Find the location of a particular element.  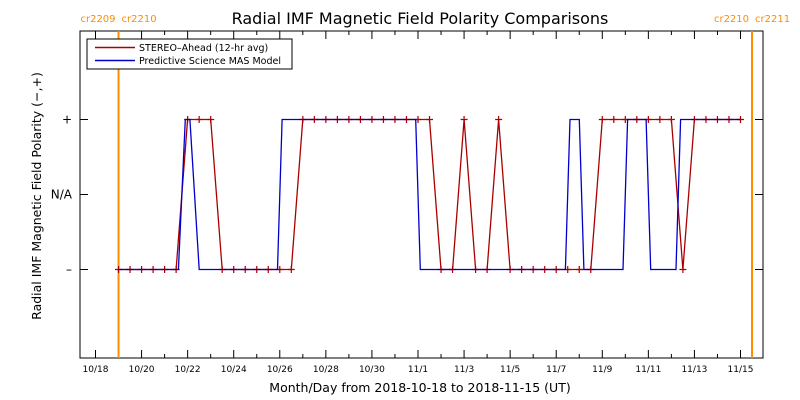

x-tick-label: 10/18 is located at coordinates (96, 370).